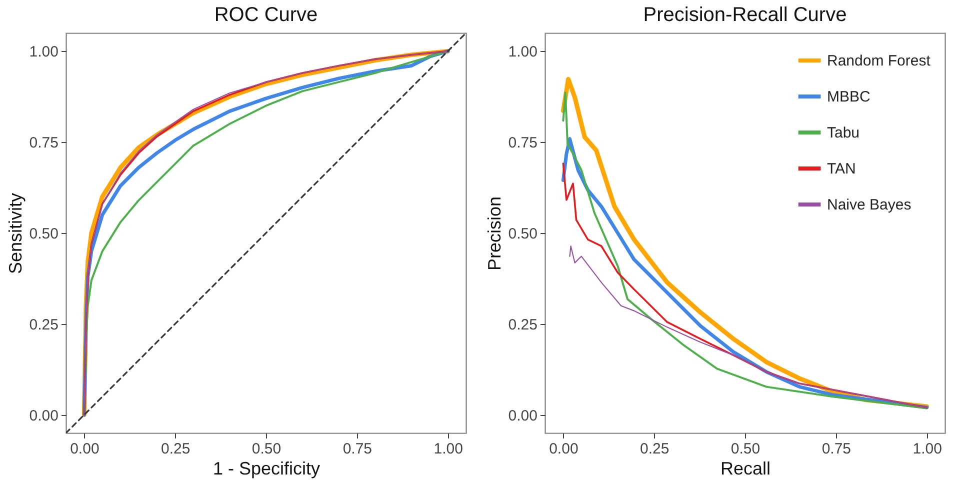 Image resolution: width=974 pixels, height=497 pixels. Describe the element at coordinates (745, 15) in the screenshot. I see `chart-title: Precision-Recall Curve` at that location.